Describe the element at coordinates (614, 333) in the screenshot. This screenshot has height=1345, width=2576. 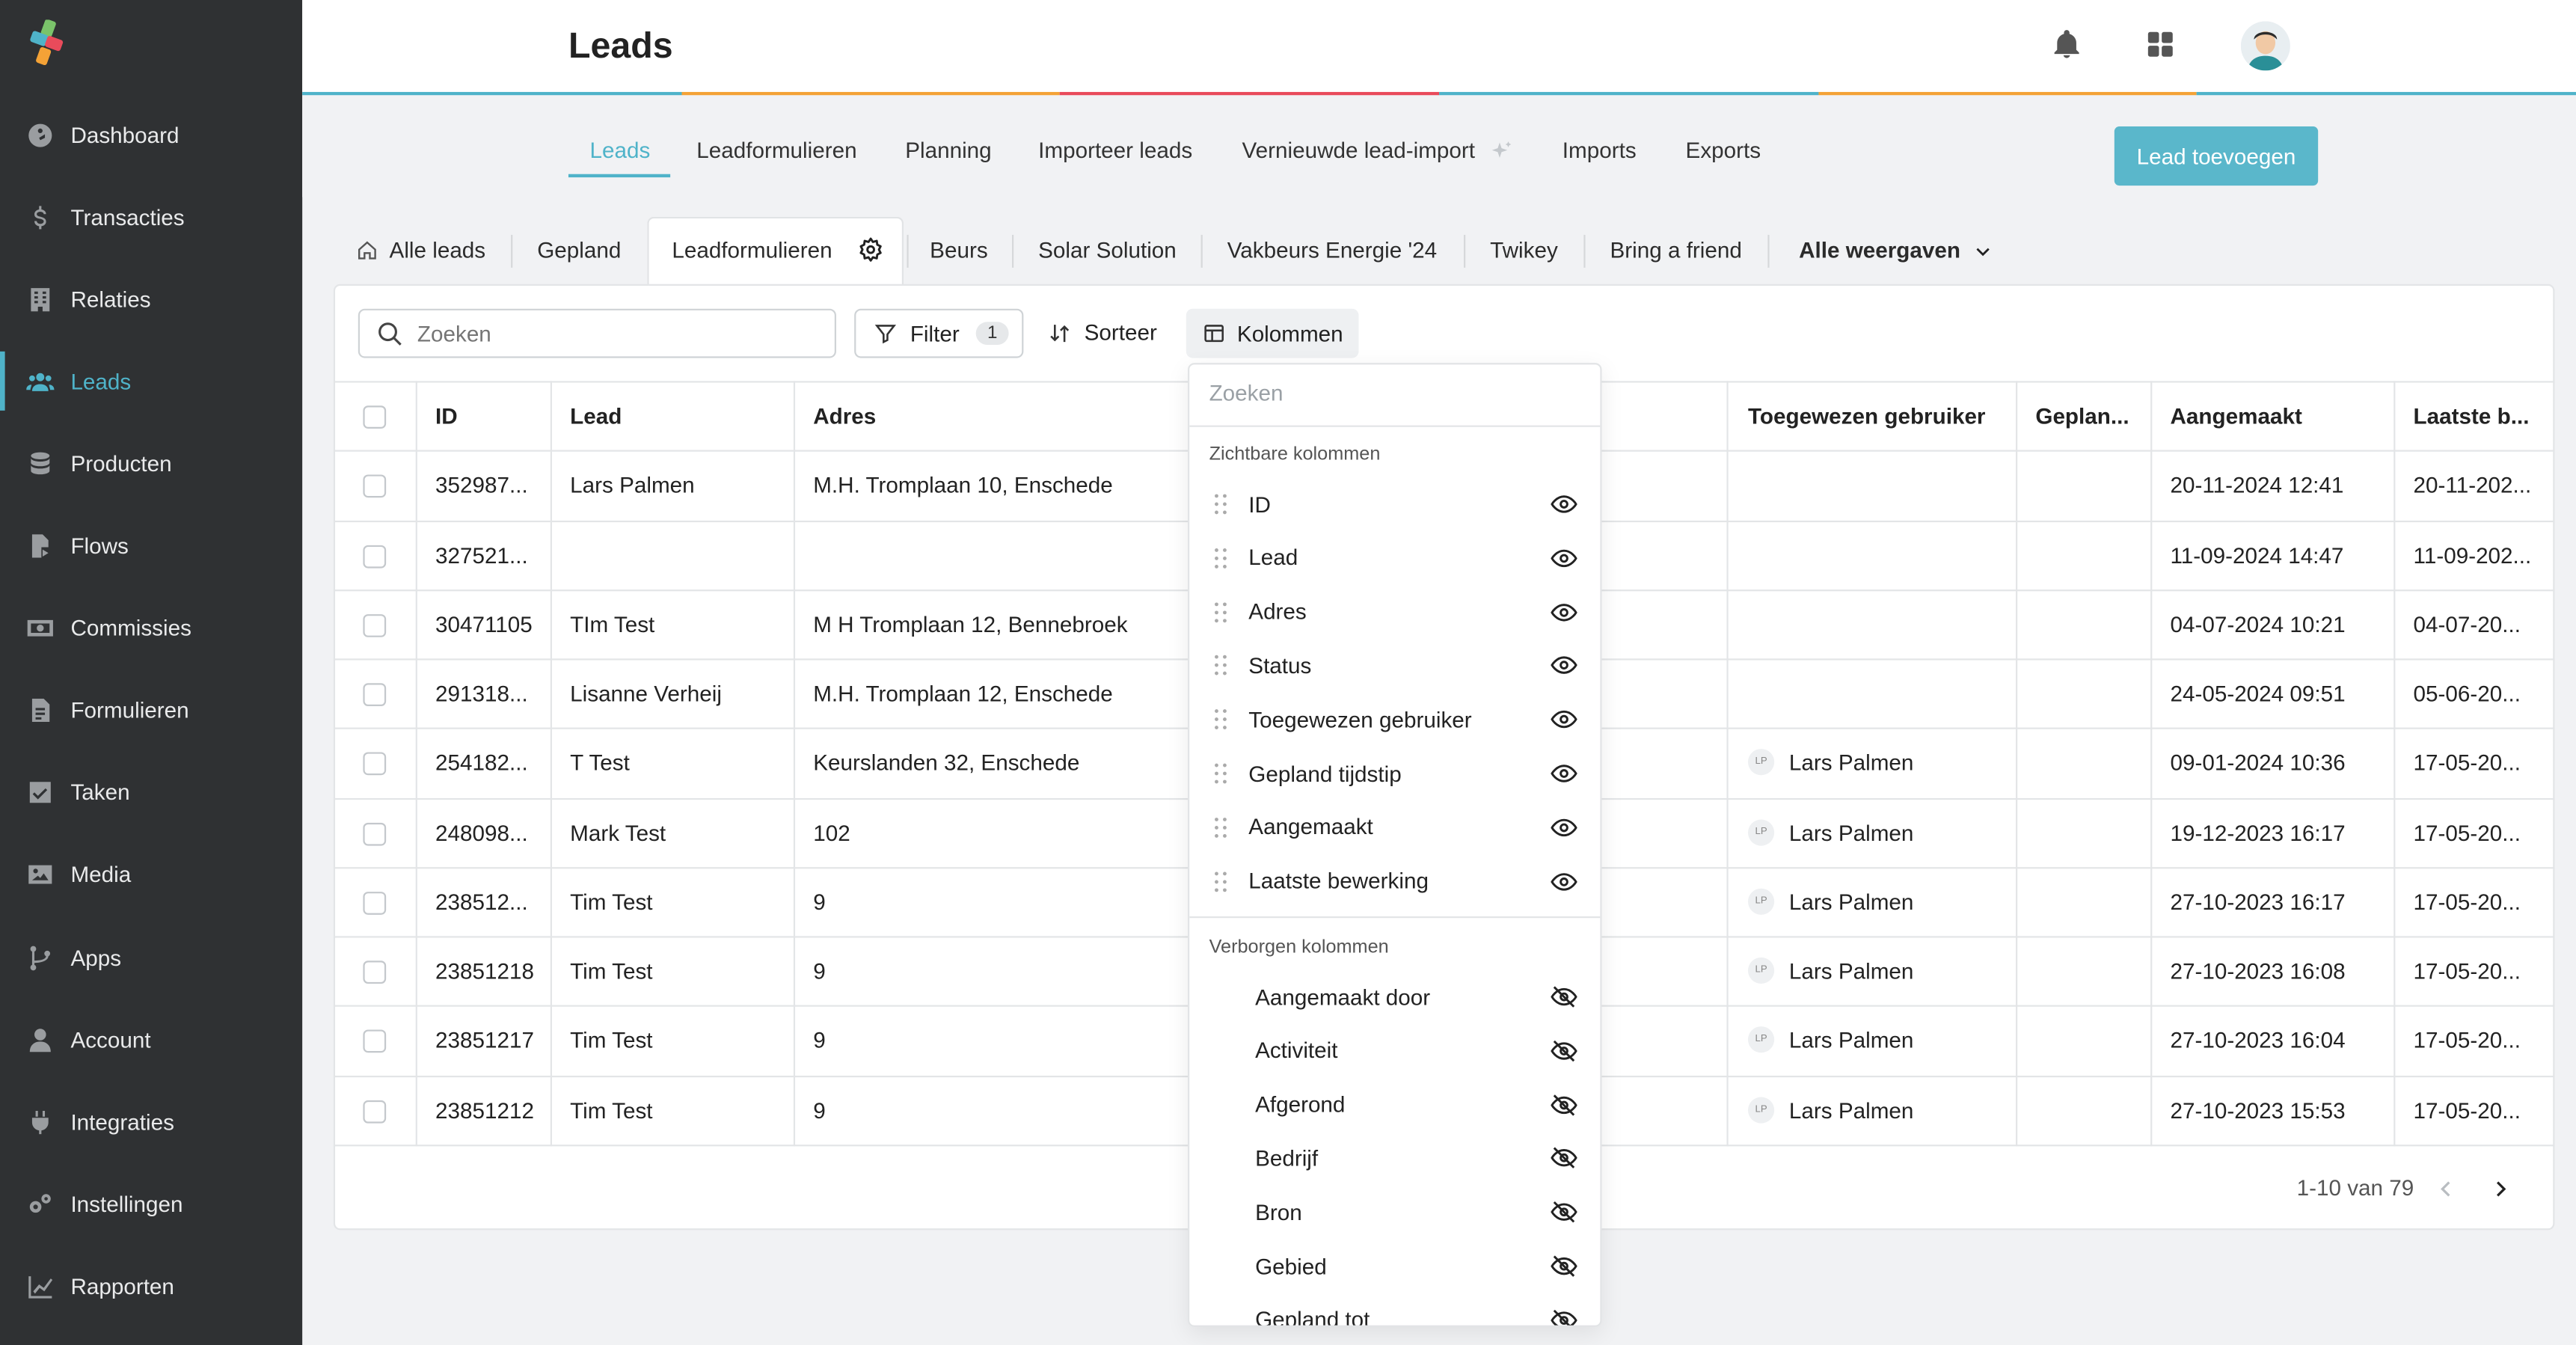
I see `search-input` at that location.